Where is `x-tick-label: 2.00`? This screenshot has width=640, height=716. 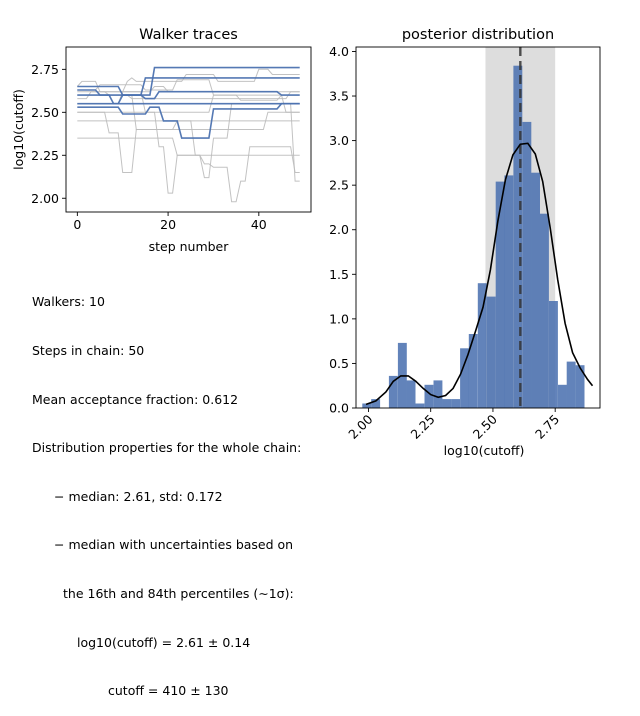 x-tick-label: 2.00 is located at coordinates (360, 426).